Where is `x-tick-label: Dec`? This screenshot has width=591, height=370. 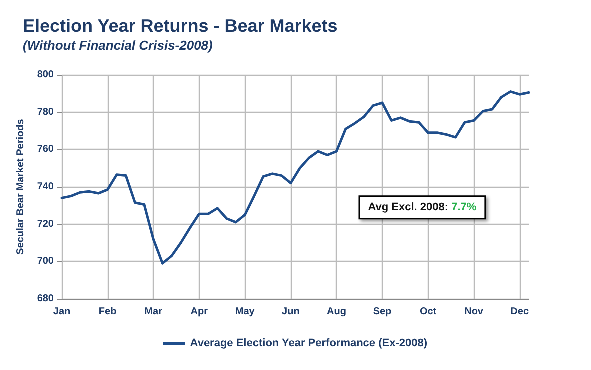 x-tick-label: Dec is located at coordinates (520, 312).